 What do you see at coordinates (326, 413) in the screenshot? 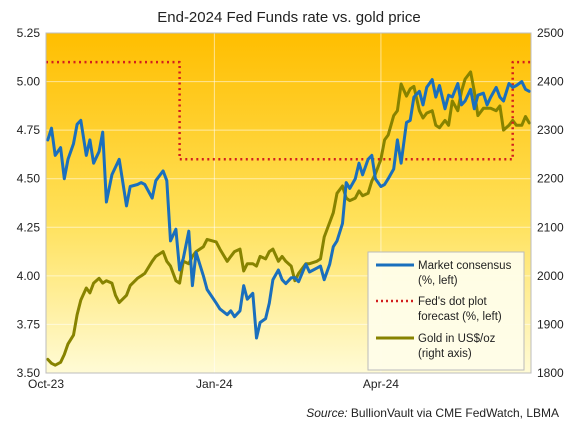
I see `source-prefix: Source:` at bounding box center [326, 413].